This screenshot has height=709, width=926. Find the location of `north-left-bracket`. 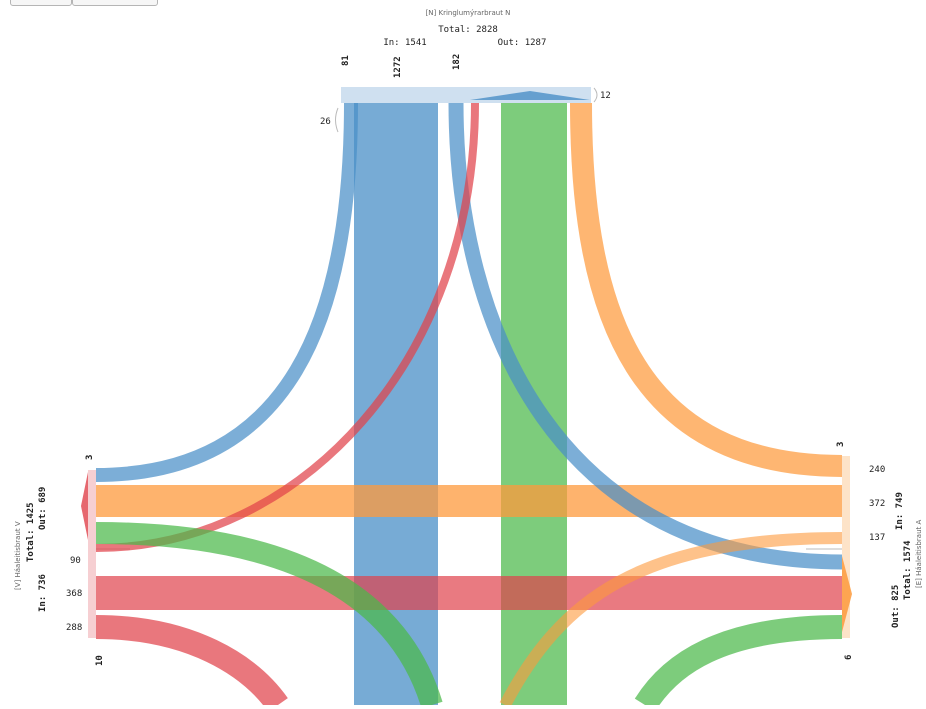

north-left-bracket is located at coordinates (337, 120).